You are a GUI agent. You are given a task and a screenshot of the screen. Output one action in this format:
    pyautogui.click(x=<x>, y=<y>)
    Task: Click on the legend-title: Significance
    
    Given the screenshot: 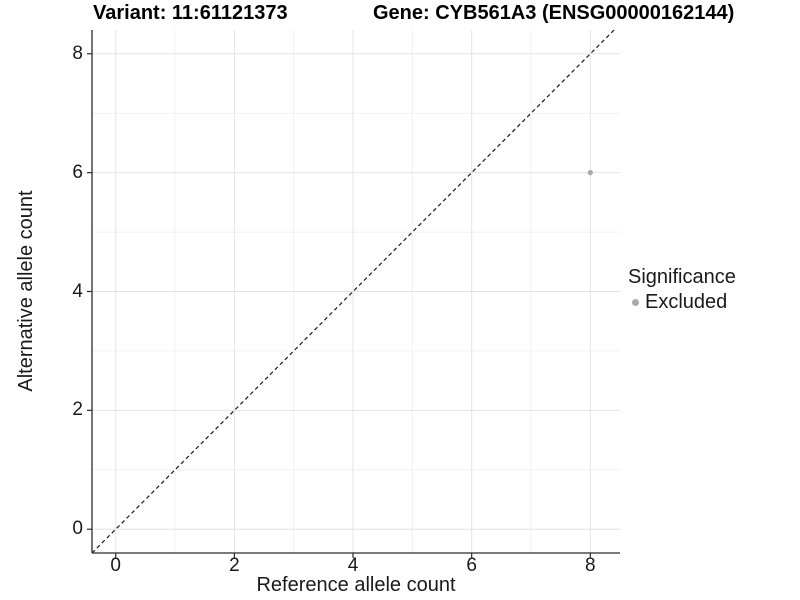 What is the action you would take?
    pyautogui.click(x=682, y=277)
    